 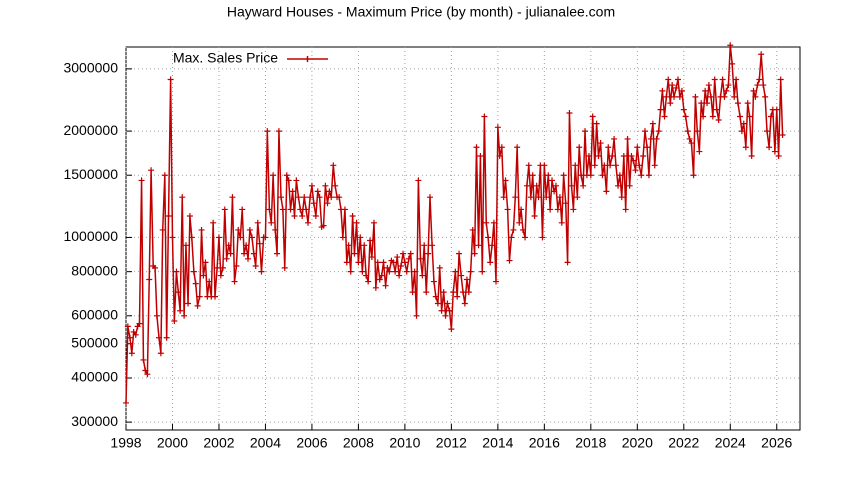 I want to click on x-tick-label: 1998, so click(x=125, y=443).